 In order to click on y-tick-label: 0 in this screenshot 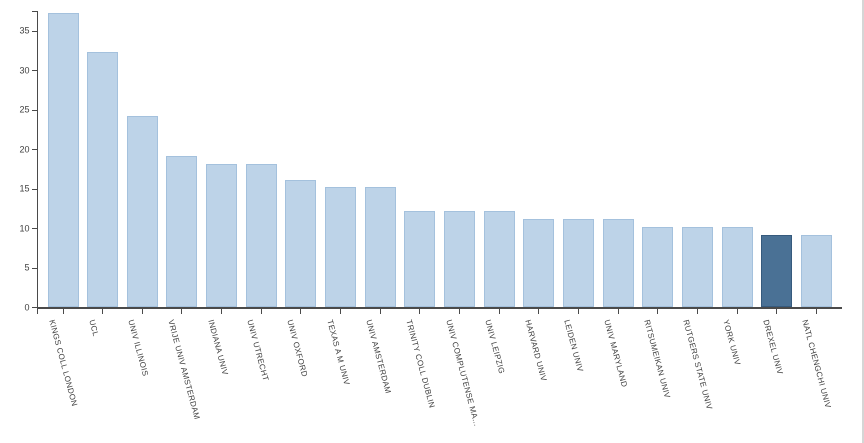, I will do `click(27, 307)`.